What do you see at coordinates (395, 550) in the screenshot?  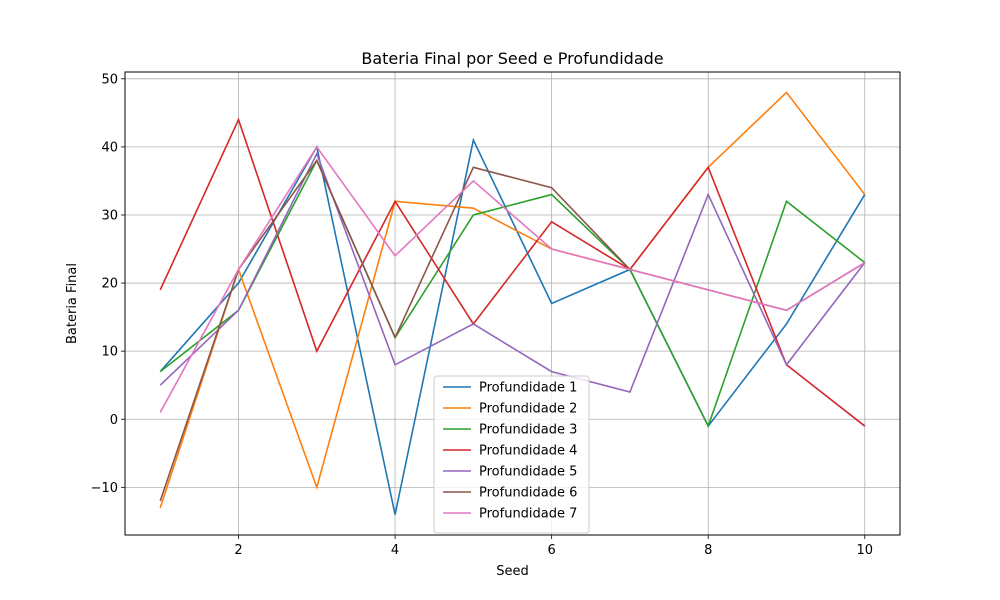 I see `x-tick-label: 4` at bounding box center [395, 550].